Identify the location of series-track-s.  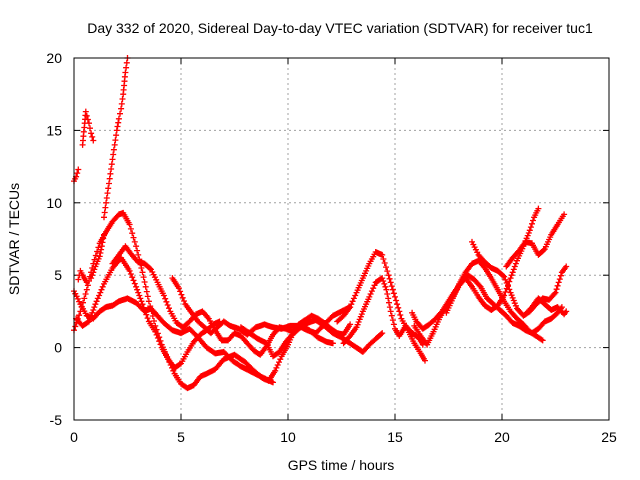
(82, 276).